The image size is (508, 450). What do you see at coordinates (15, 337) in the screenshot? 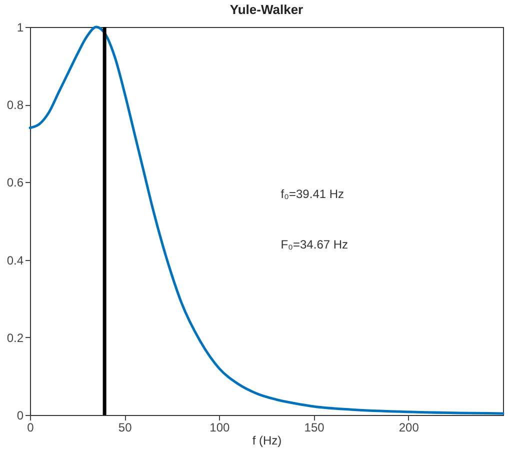
I see `y-tick-label: 0.2` at bounding box center [15, 337].